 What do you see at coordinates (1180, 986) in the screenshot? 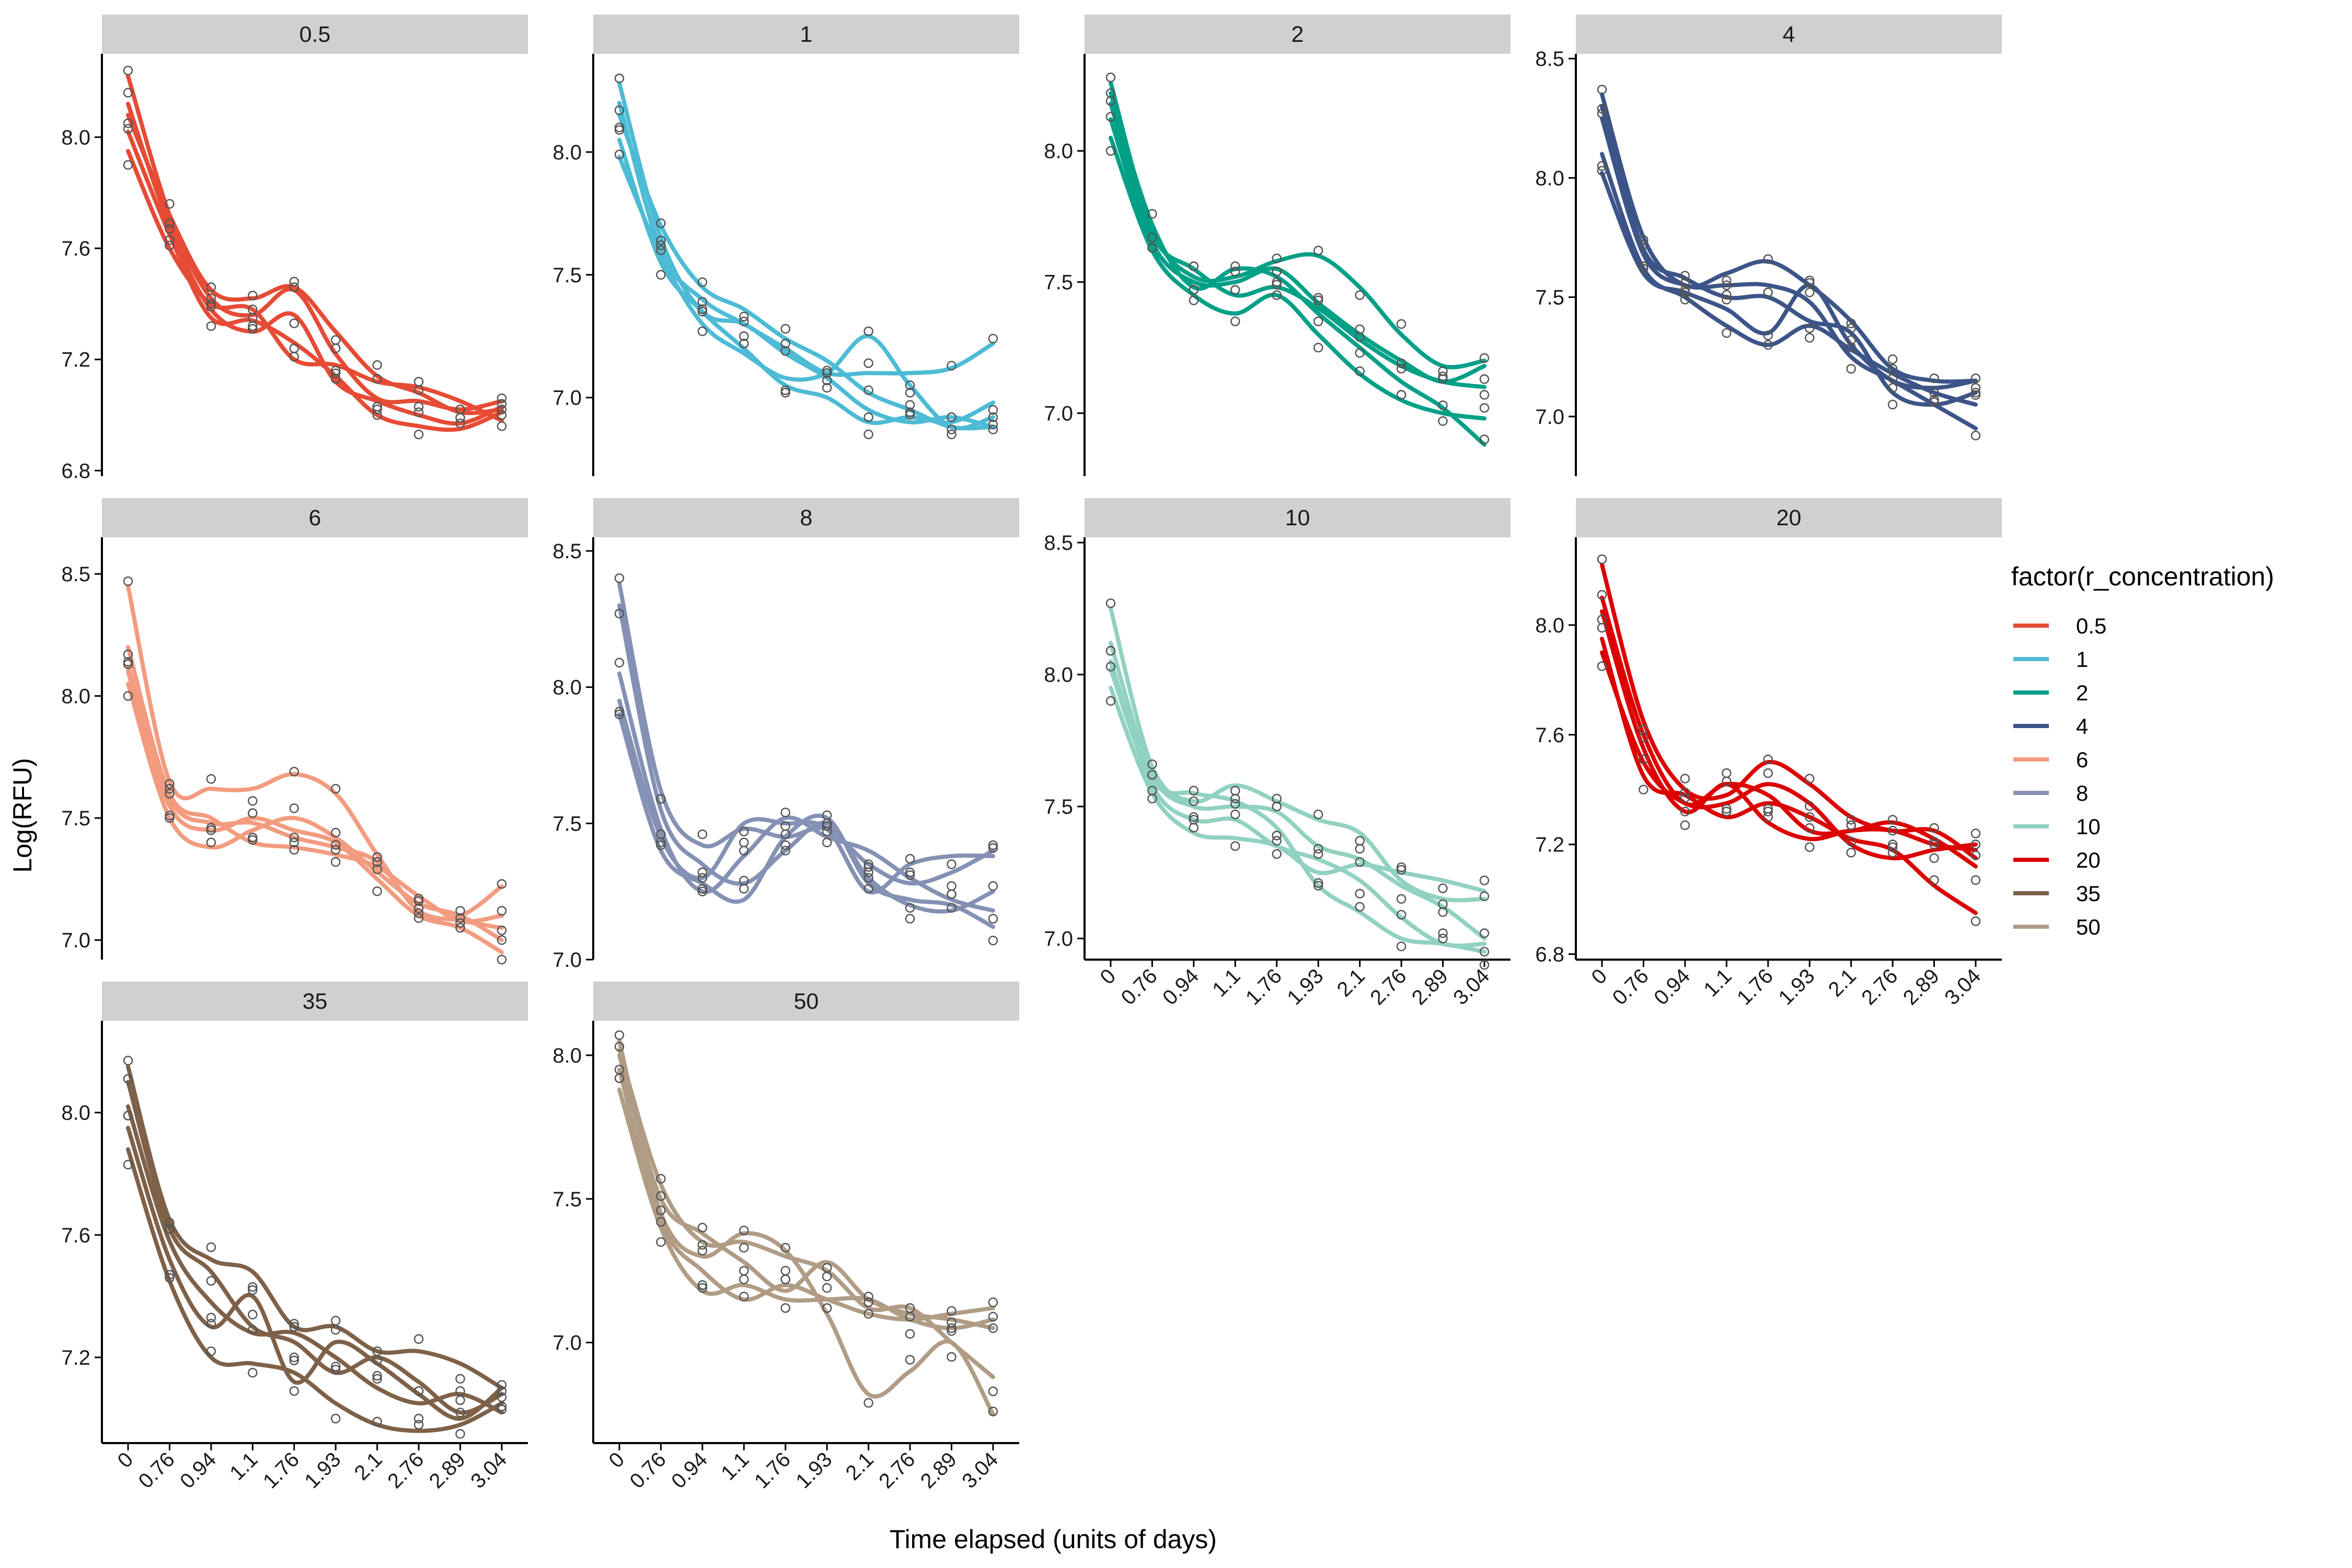
I see `x-tick-label: 0.94` at bounding box center [1180, 986].